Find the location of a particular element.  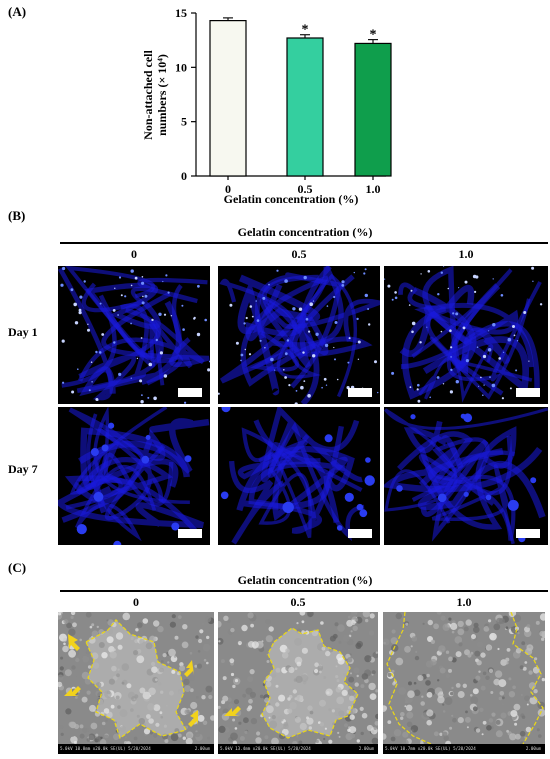

sem-col-label-0: 0 is located at coordinates (136, 602).